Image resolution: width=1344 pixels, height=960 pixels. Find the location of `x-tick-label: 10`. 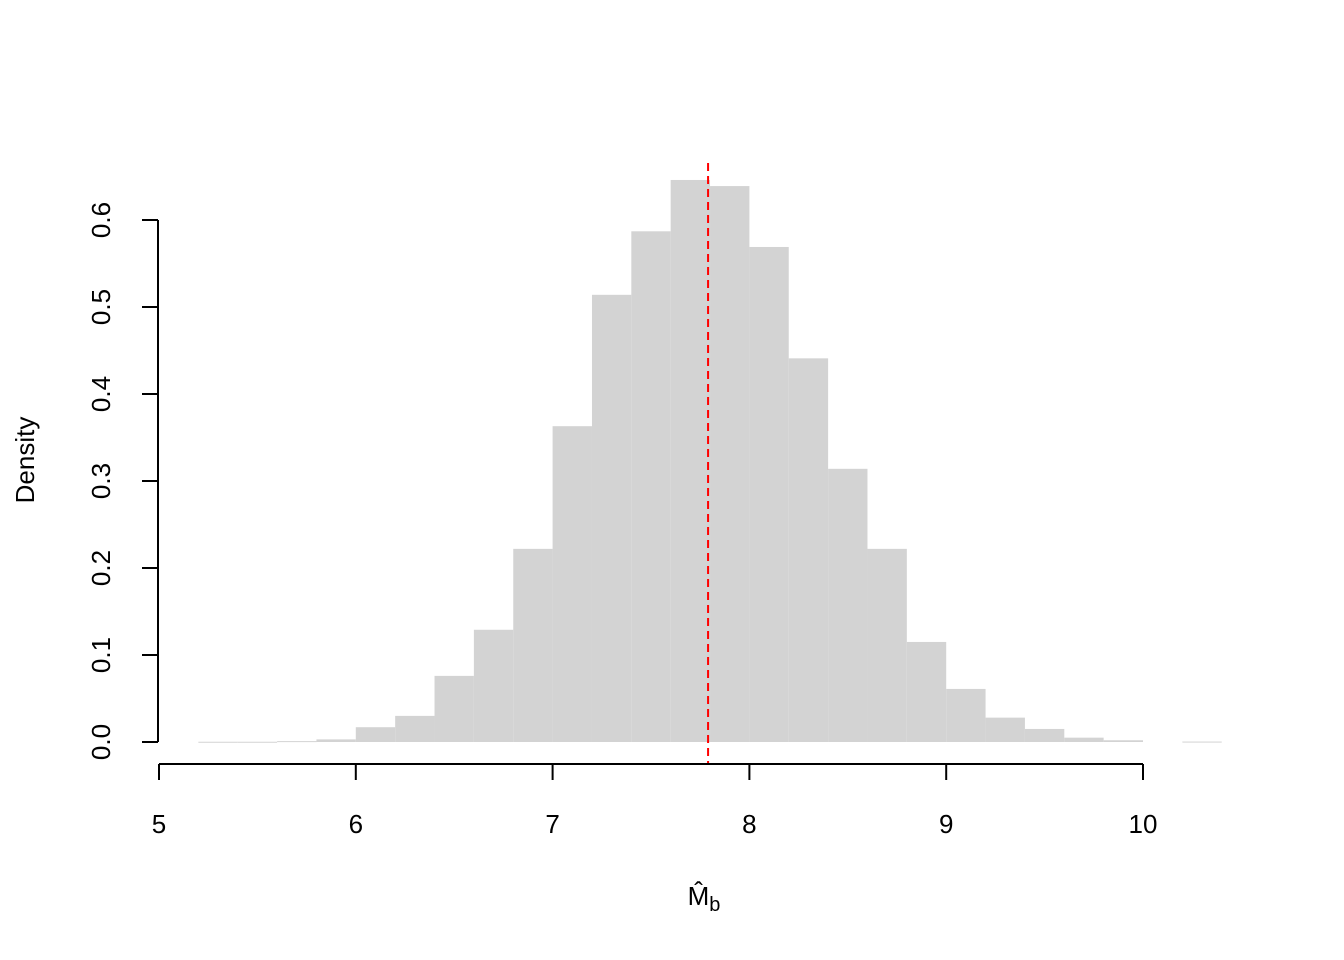

x-tick-label: 10 is located at coordinates (1143, 824).